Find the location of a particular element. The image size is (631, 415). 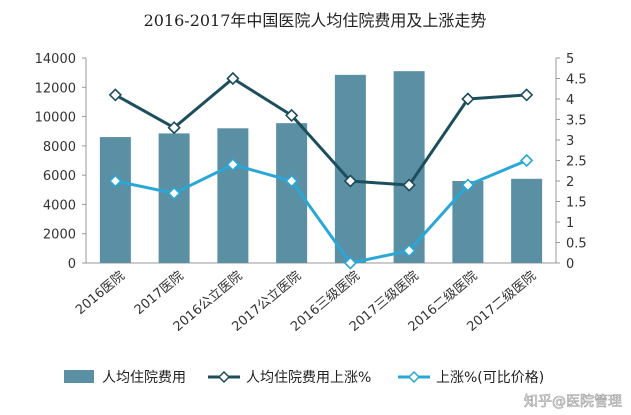

watermark: 知乎@医院管理 is located at coordinates (573, 401).